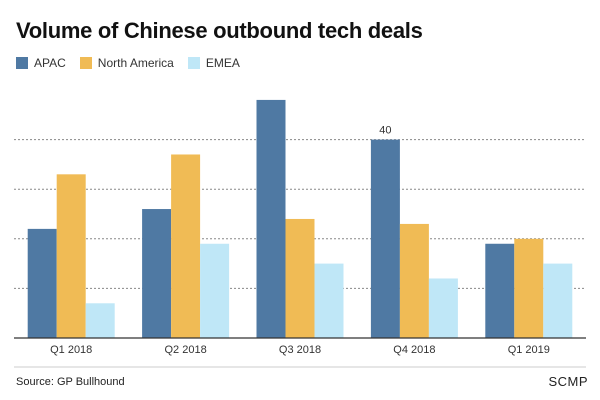  What do you see at coordinates (414, 350) in the screenshot?
I see `x-tick-label: Q4 2018` at bounding box center [414, 350].